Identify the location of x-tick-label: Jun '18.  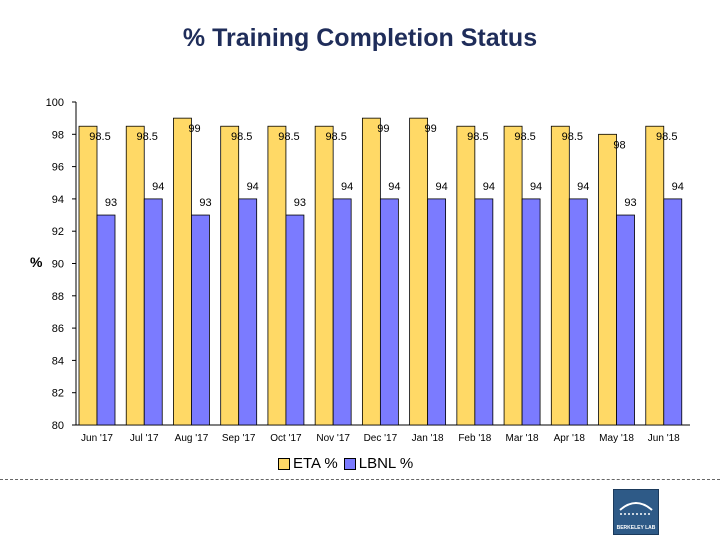
(664, 438).